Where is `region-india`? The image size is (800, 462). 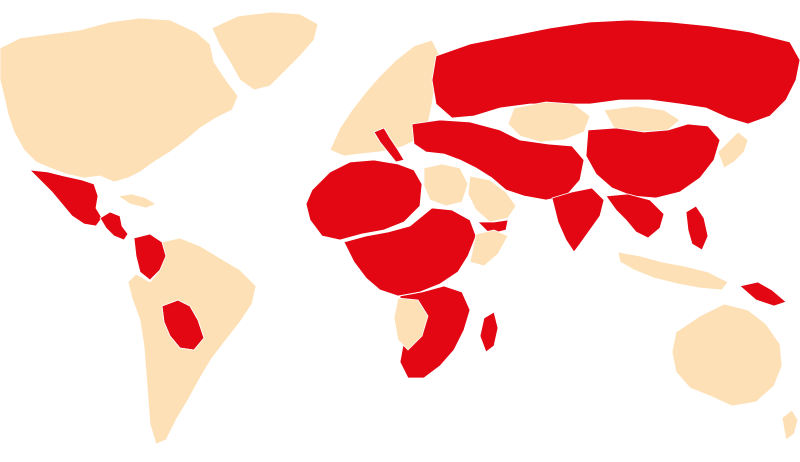
region-india is located at coordinates (578, 220).